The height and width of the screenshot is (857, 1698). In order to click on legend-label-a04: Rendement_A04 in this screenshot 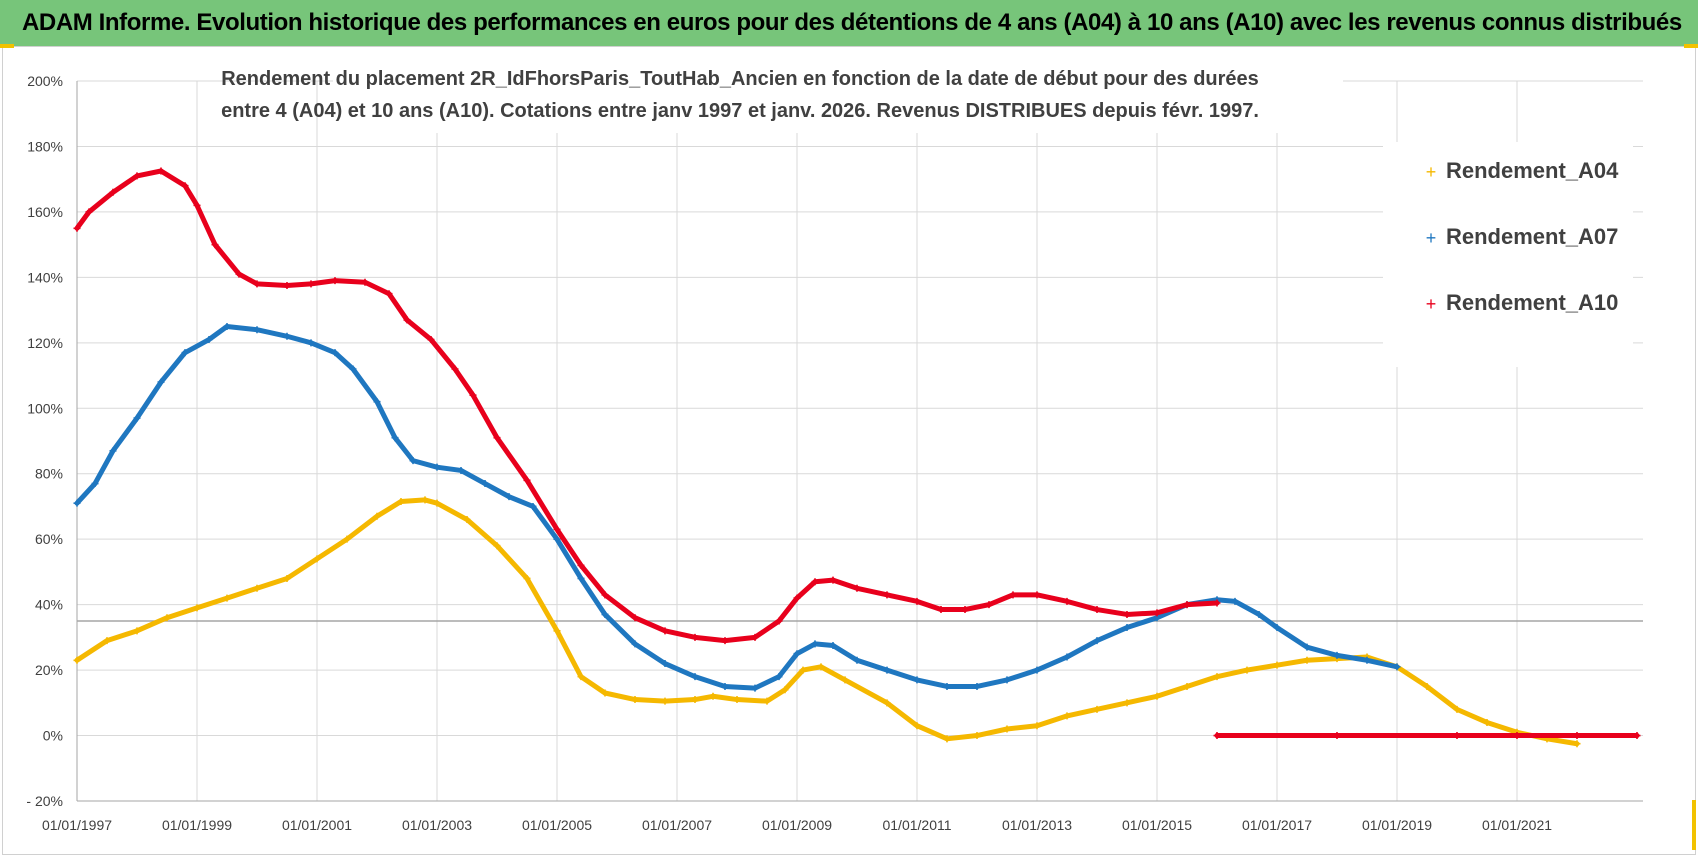, I will do `click(1532, 170)`.